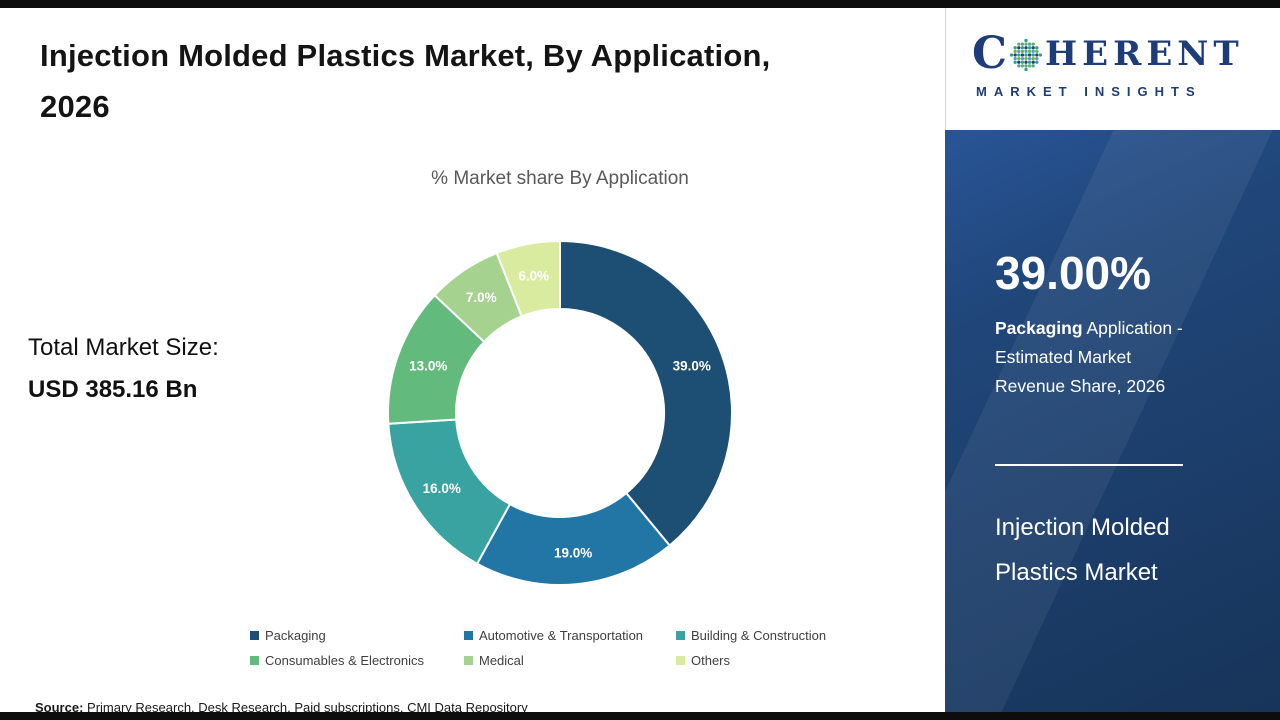 The image size is (1280, 720). Describe the element at coordinates (1076, 572) in the screenshot. I see `report-name-line2: Plastics Market` at that location.